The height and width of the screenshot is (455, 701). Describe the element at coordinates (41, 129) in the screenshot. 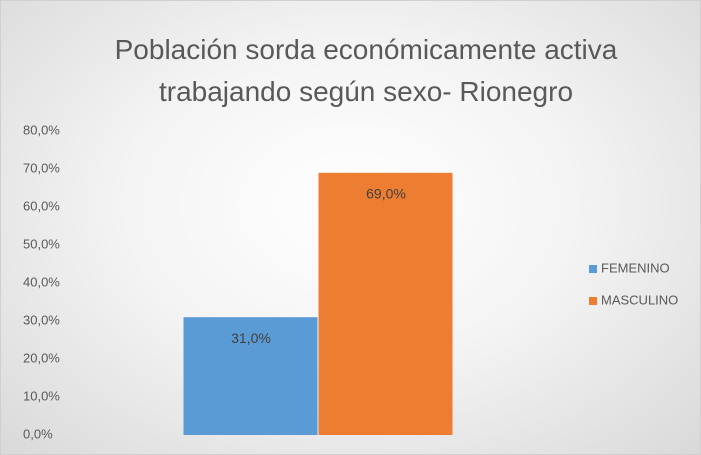

I see `y-tick-label: 80,0%` at that location.